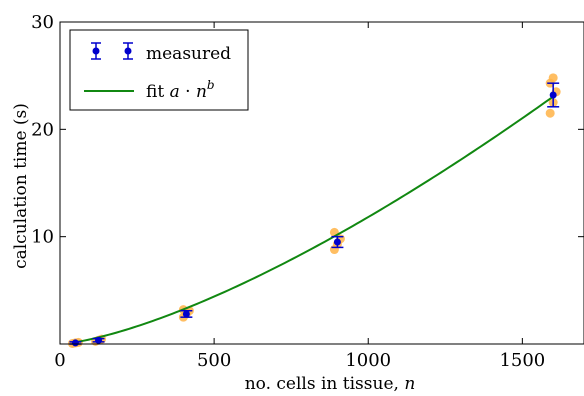 The height and width of the screenshot is (396, 584). Describe the element at coordinates (180, 90) in the screenshot. I see `legend-fit-label: fit a · nb` at that location.